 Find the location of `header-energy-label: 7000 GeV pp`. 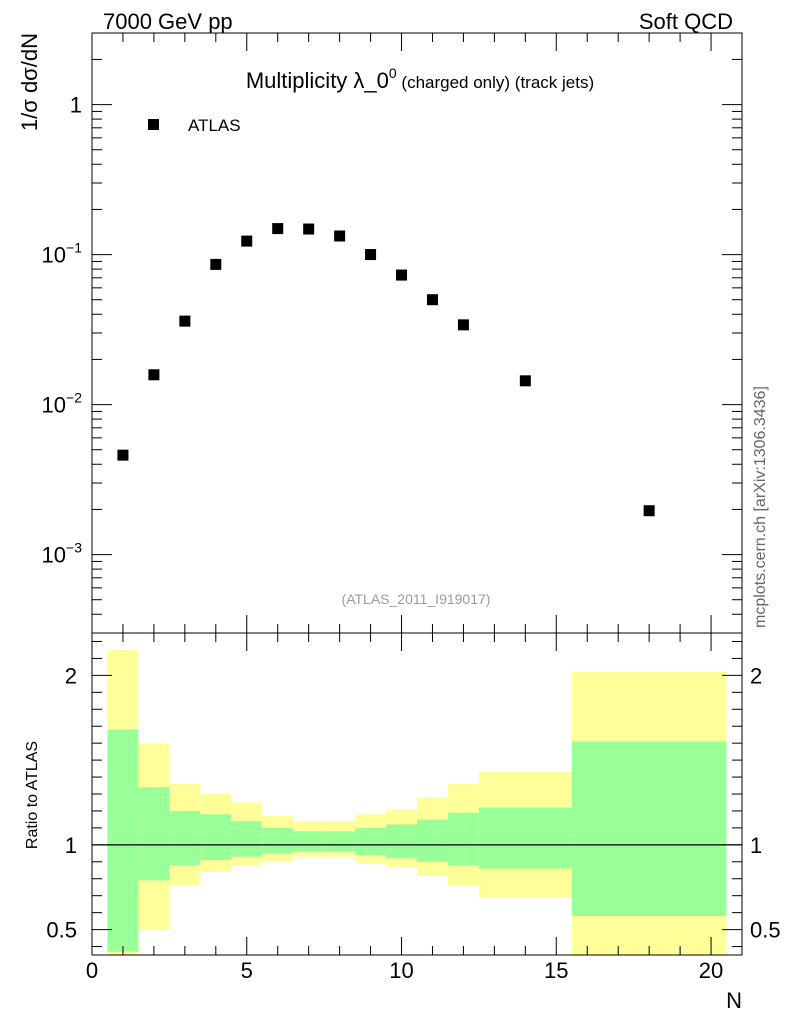

header-energy-label: 7000 GeV pp is located at coordinates (168, 21).